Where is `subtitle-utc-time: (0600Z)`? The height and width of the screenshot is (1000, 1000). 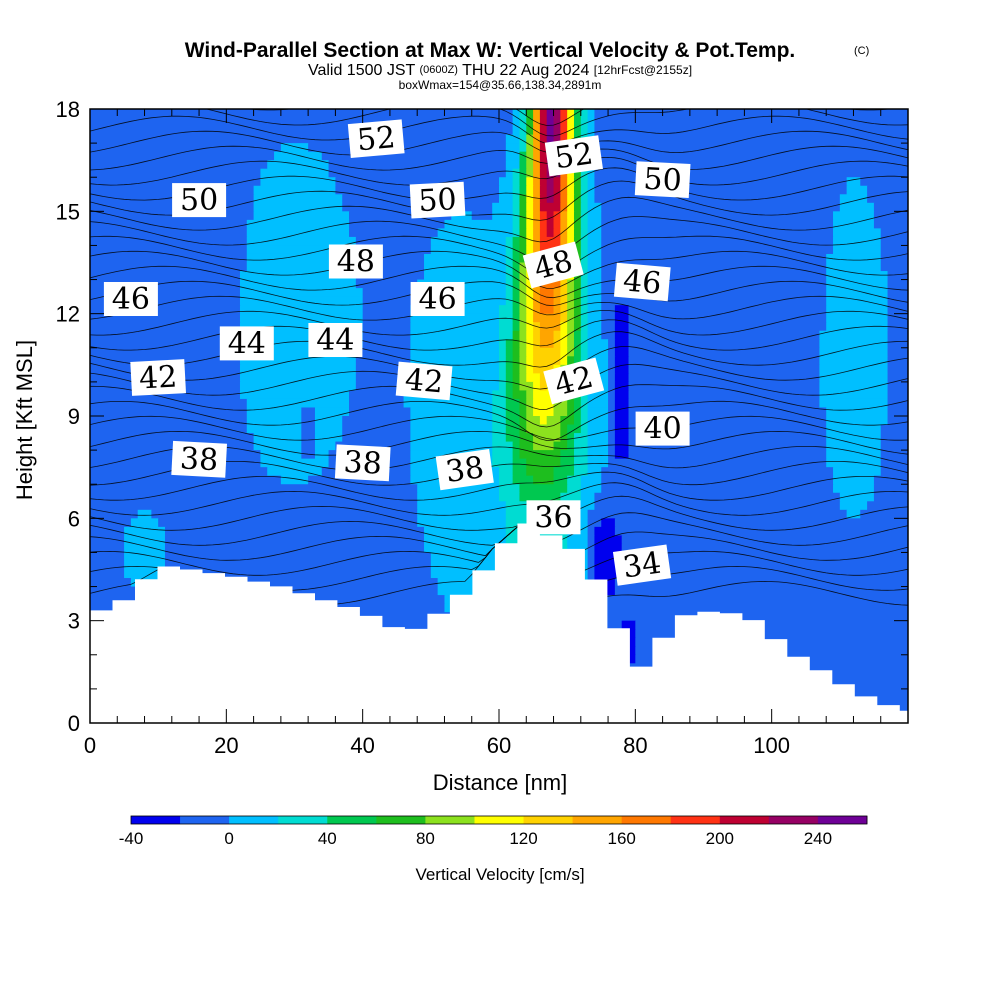
subtitle-utc-time: (0600Z) is located at coordinates (438, 70).